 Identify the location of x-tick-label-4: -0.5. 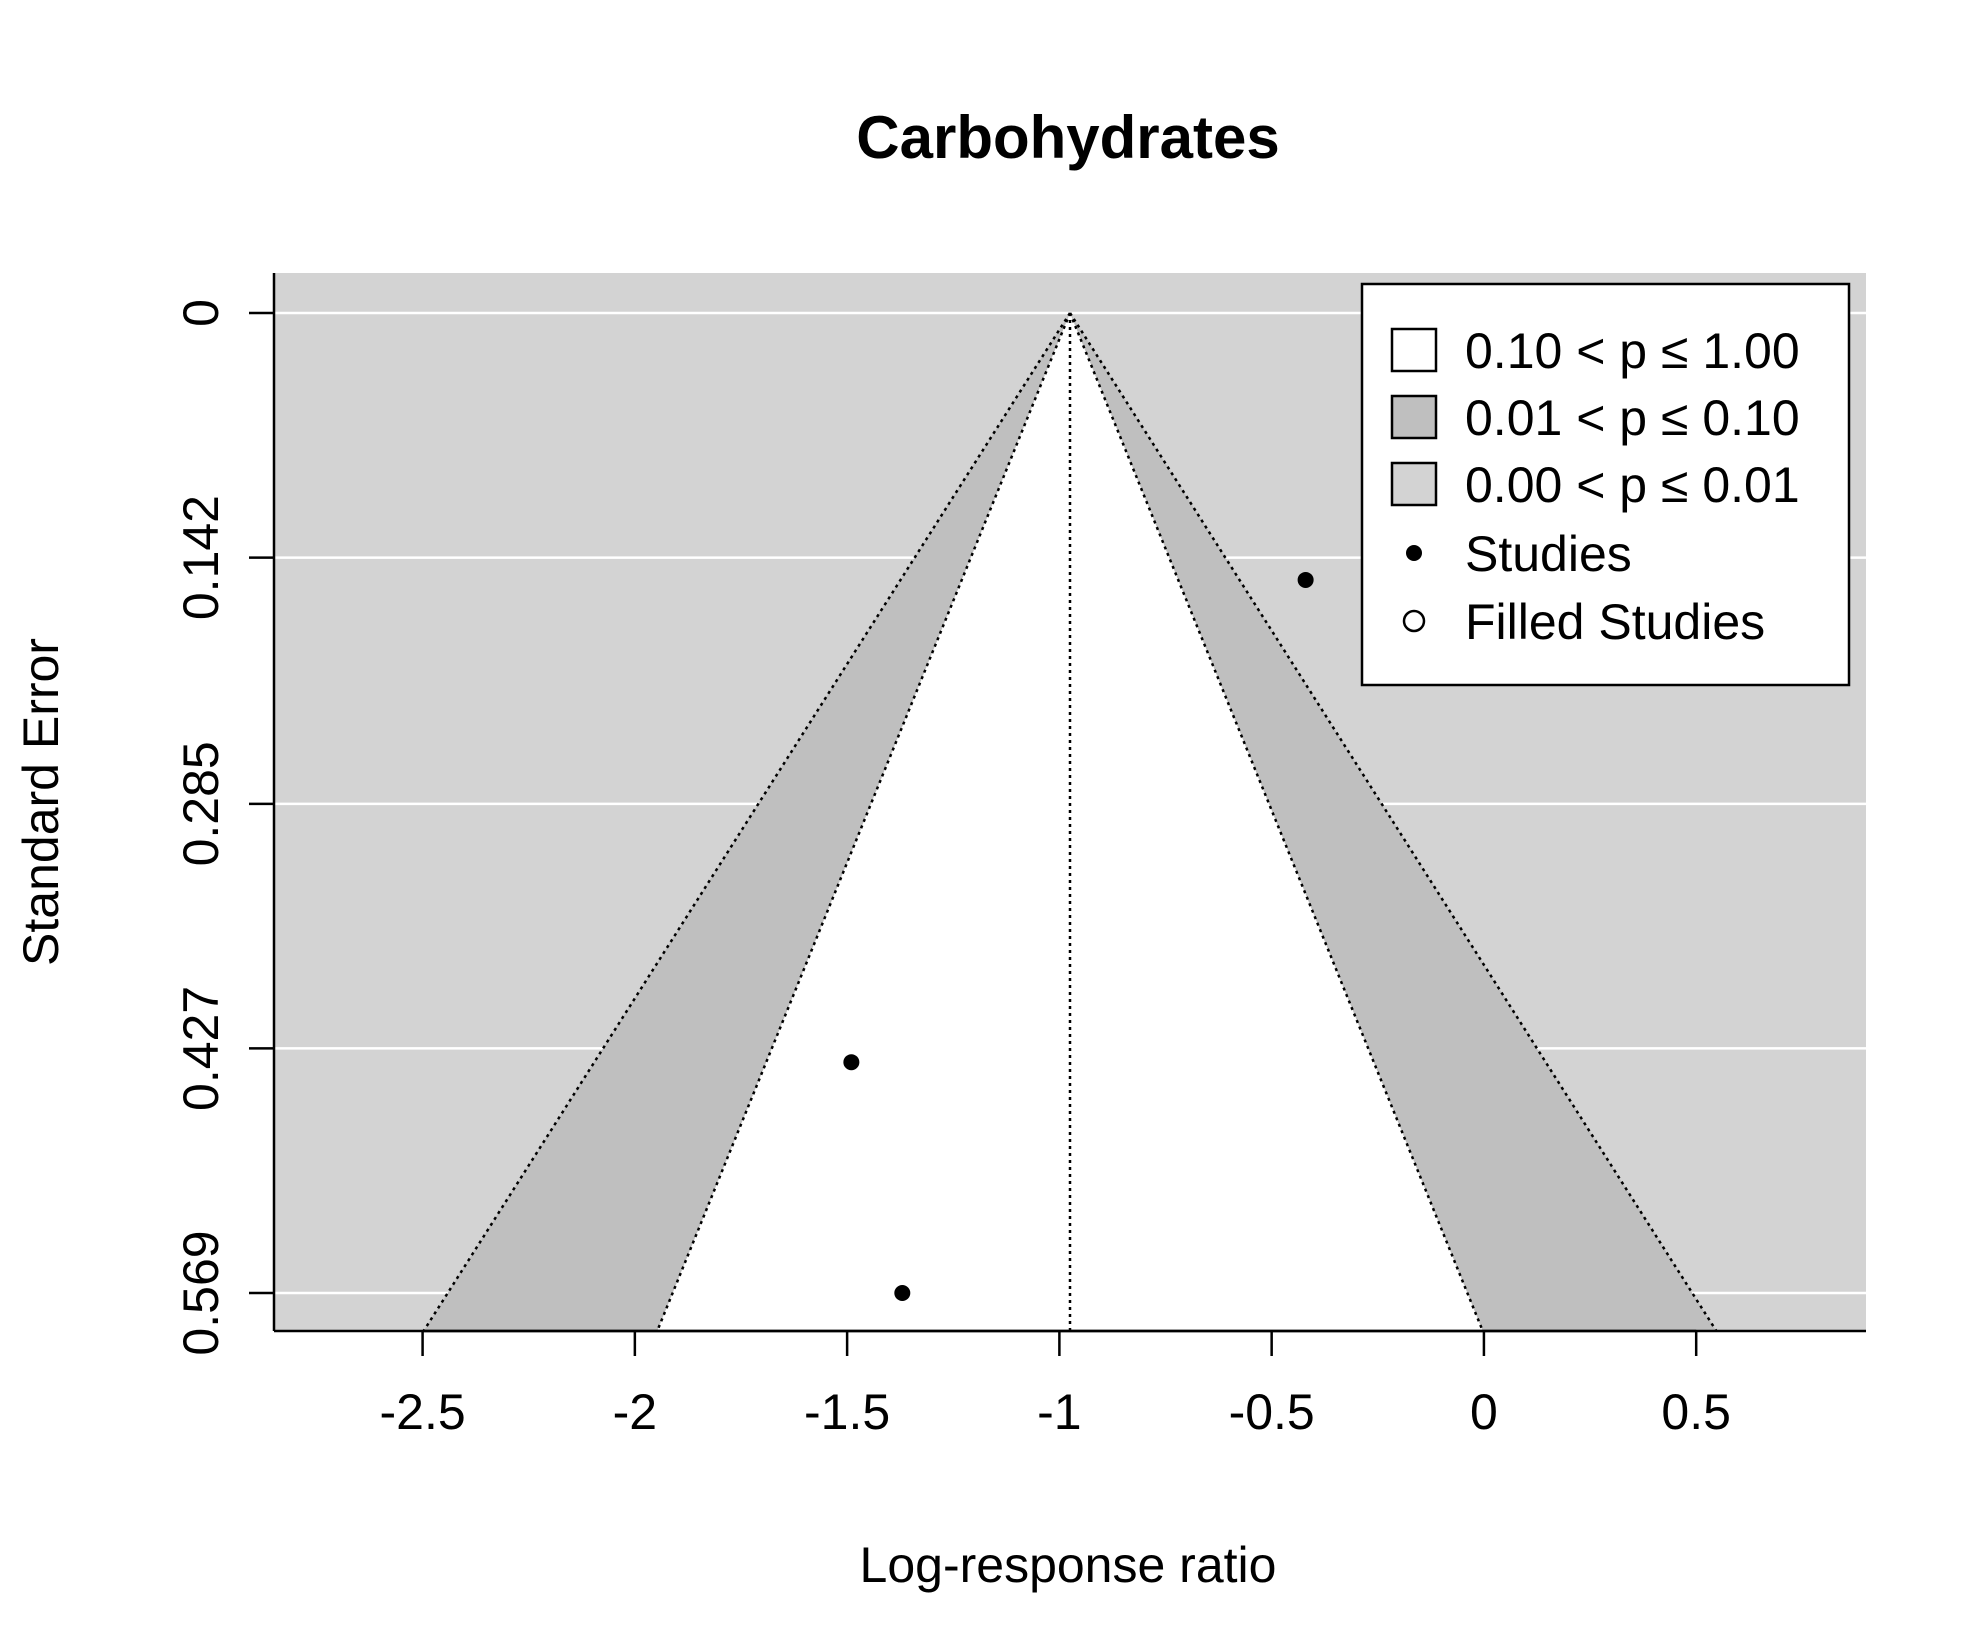
(1272, 1412).